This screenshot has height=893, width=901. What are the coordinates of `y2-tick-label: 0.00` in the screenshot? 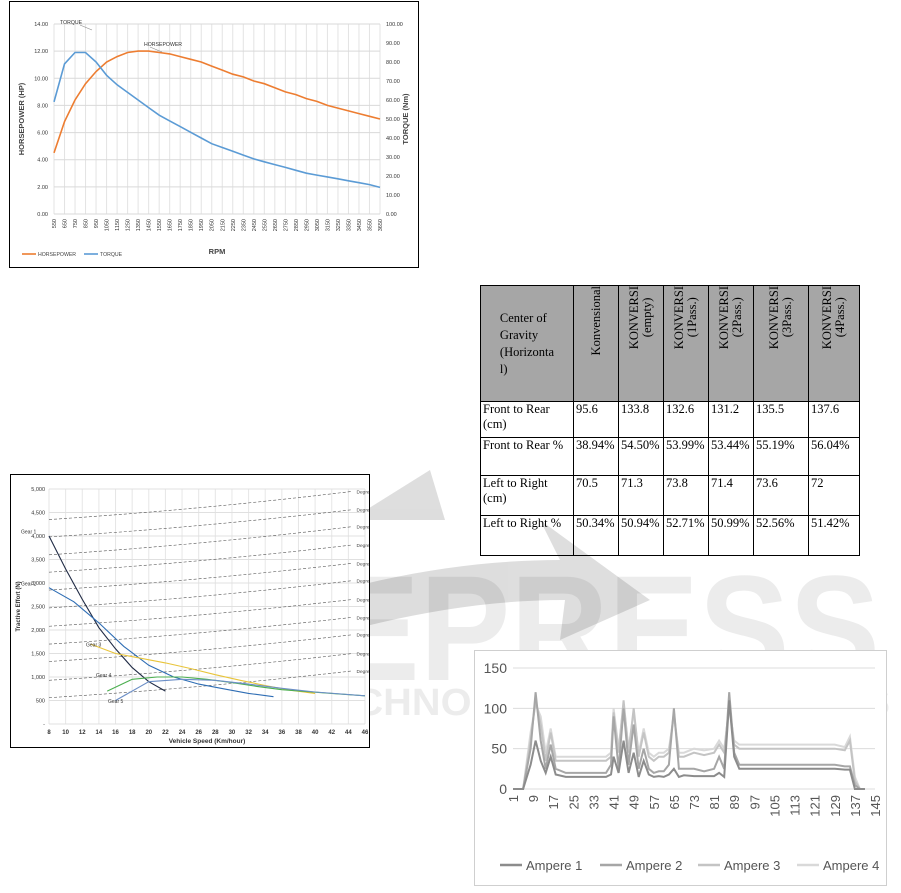 It's located at (391, 215).